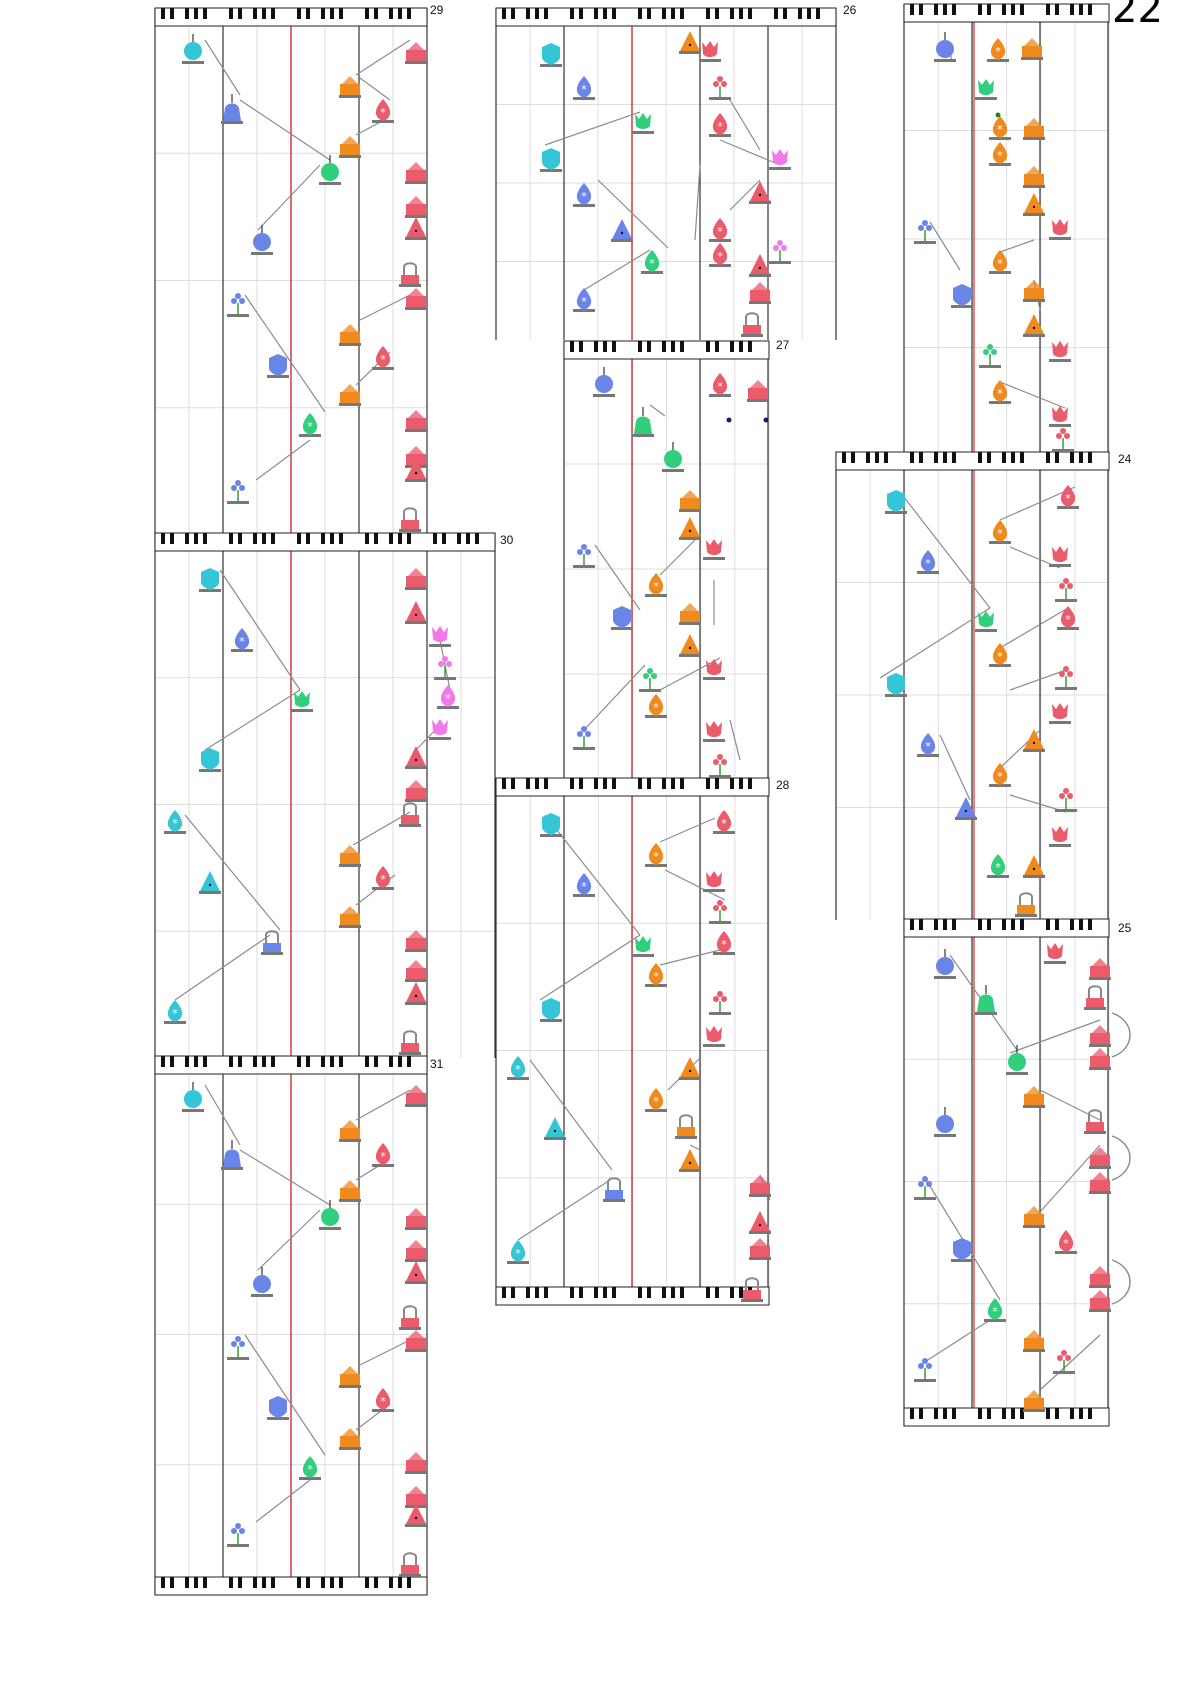 The width and height of the screenshot is (1191, 1689). Describe the element at coordinates (1125, 928) in the screenshot. I see `measure-number-25: 25` at that location.